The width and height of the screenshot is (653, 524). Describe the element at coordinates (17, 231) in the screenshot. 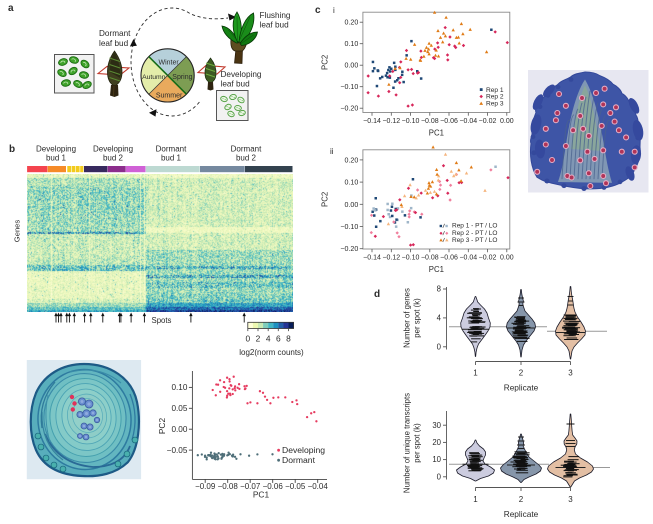

I see `svg-text: Genes` at that location.